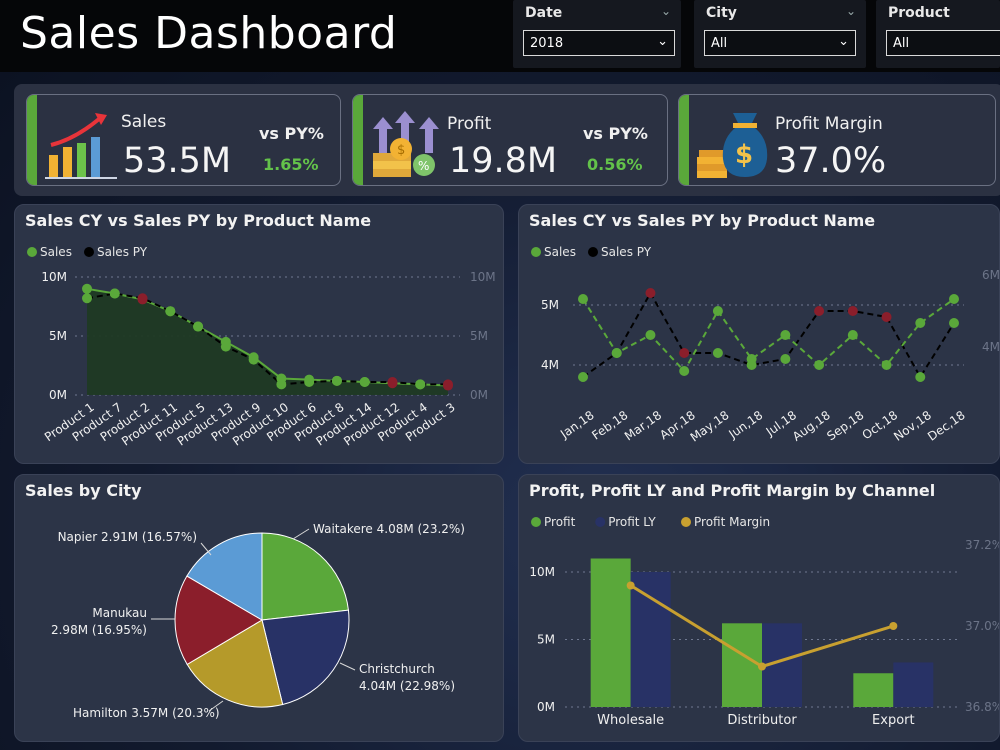 The height and width of the screenshot is (750, 1000). What do you see at coordinates (144, 122) in the screenshot?
I see `sales-kpi-label: Sales` at bounding box center [144, 122].